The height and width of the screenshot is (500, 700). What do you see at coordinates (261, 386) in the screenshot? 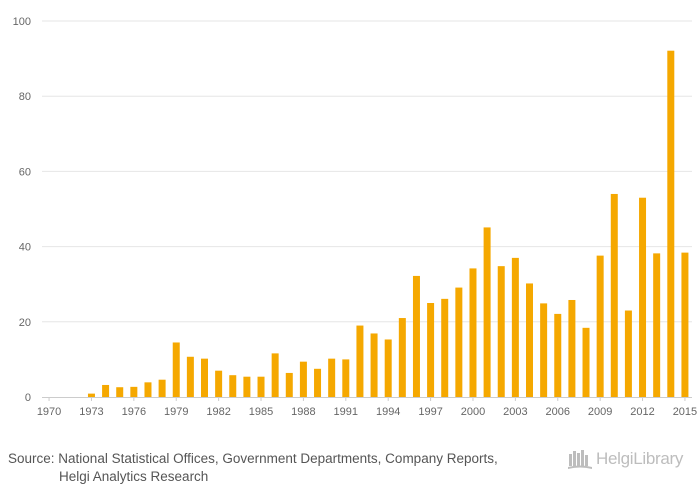
I see `bar-1985` at bounding box center [261, 386].